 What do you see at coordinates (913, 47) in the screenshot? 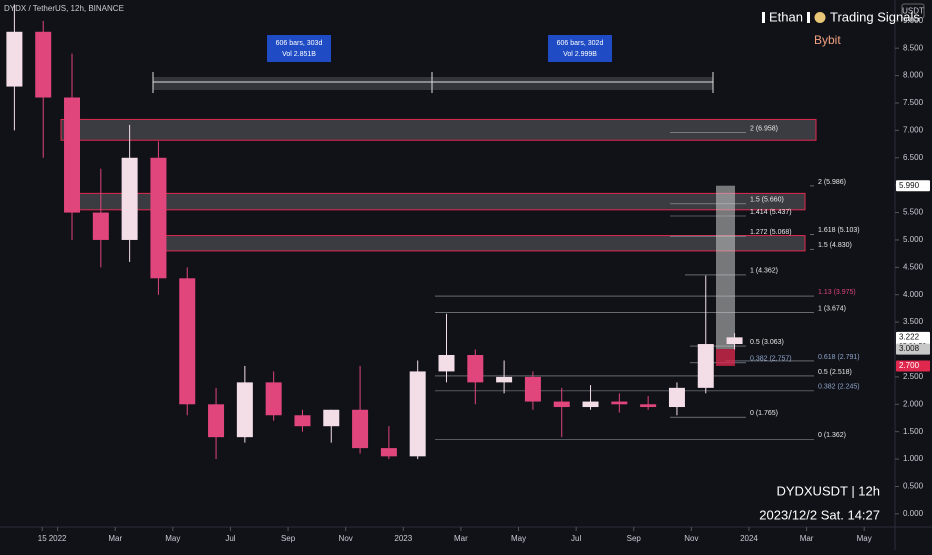
I see `y-tick-label: 8.500` at bounding box center [913, 47].